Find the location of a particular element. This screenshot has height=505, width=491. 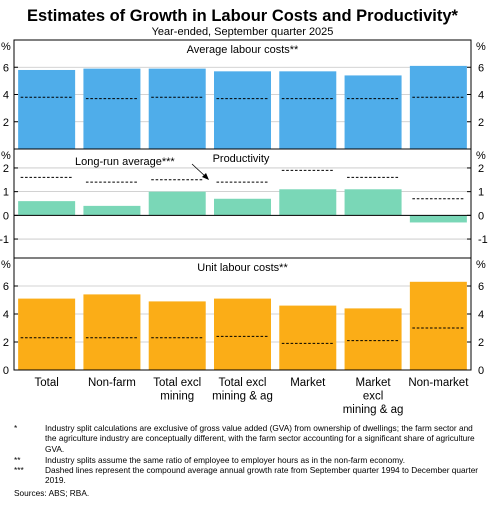

annotation-label: Long-run average*** is located at coordinates (125, 162).